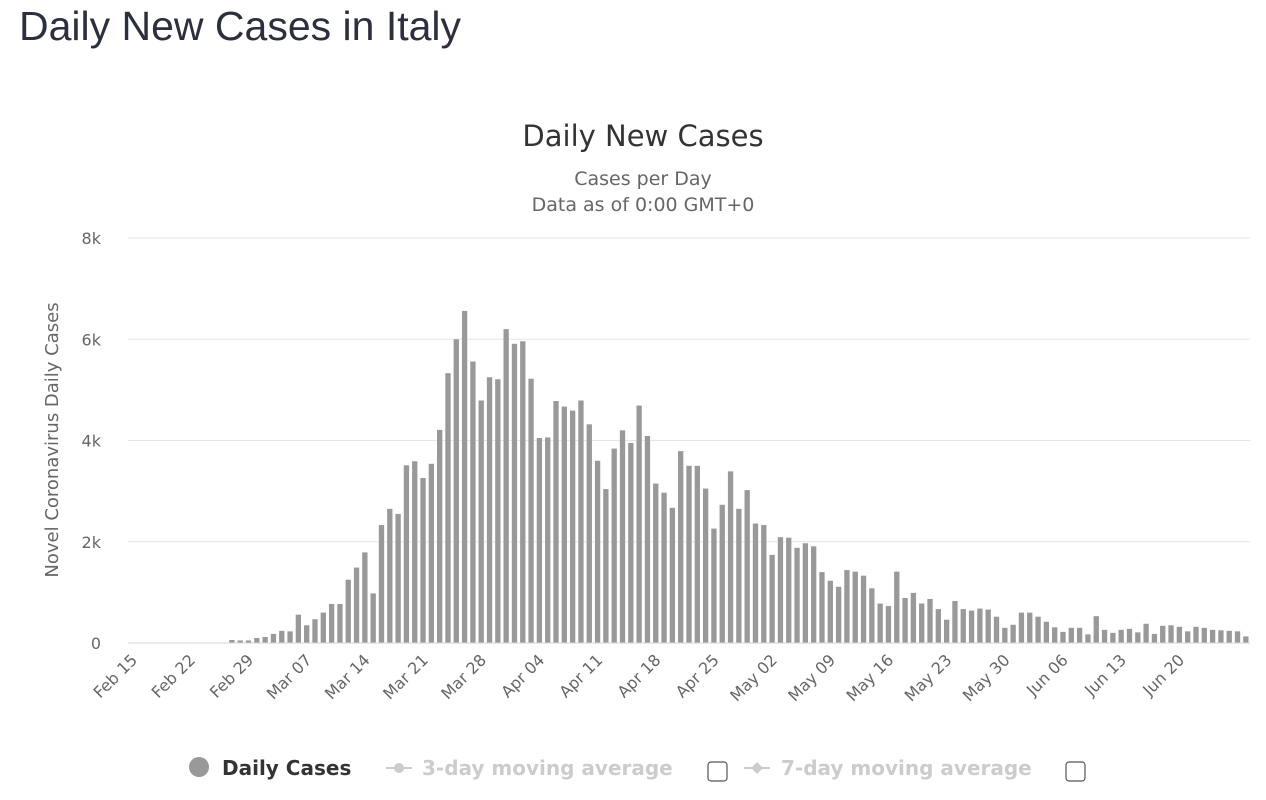 This screenshot has width=1266, height=800. What do you see at coordinates (888, 768) in the screenshot?
I see `legend-item-7-day-average: 7-day moving average` at bounding box center [888, 768].